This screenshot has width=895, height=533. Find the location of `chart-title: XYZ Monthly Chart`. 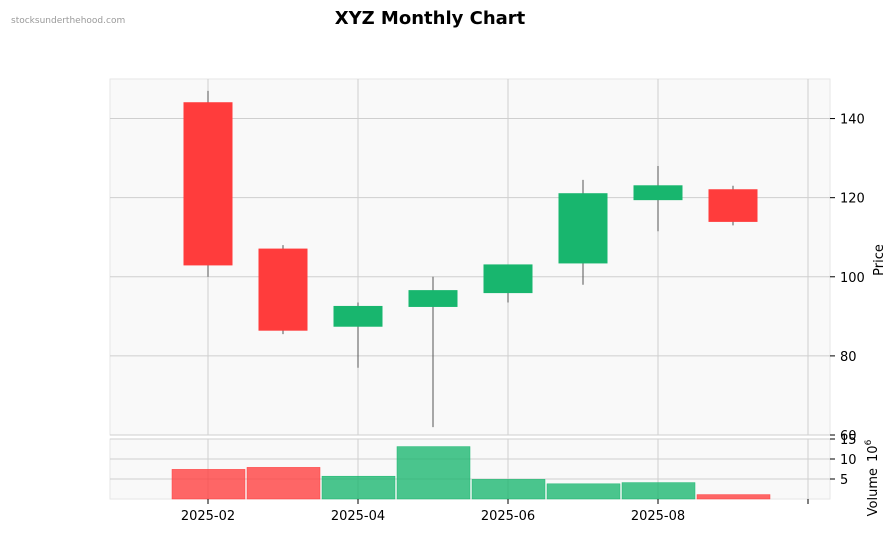

chart-title: XYZ Monthly Chart is located at coordinates (430, 18).